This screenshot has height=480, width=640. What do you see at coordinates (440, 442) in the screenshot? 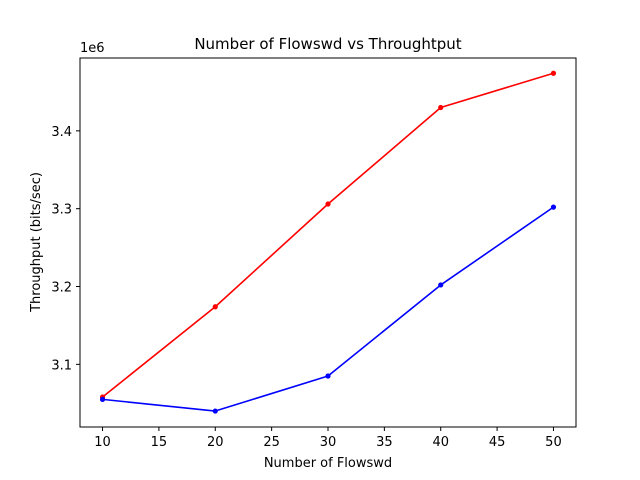
I see `x-tick-label: 40` at bounding box center [440, 442].